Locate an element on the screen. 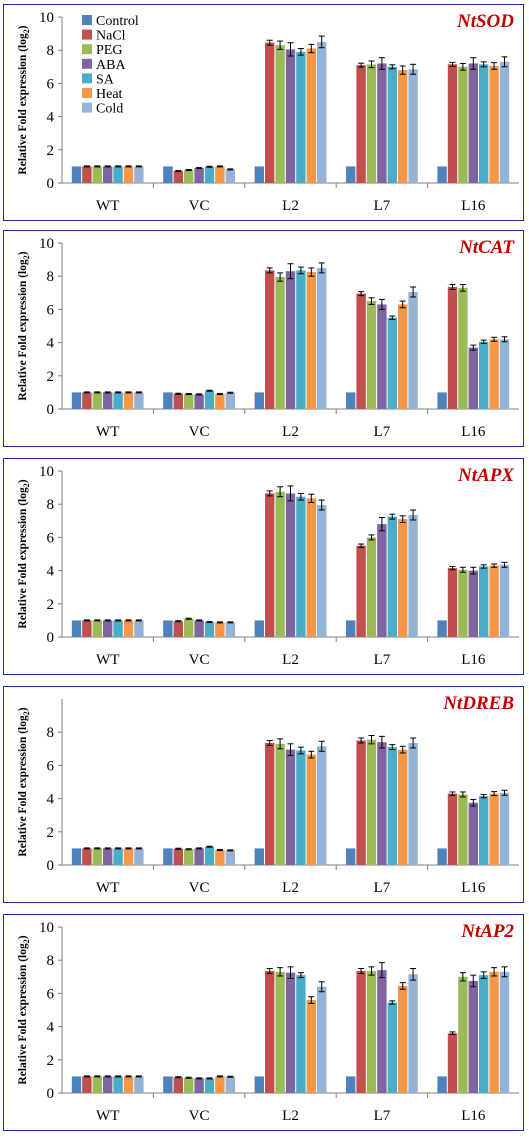 Image resolution: width=529 pixels, height=1140 pixels. y-tick-label: 6 is located at coordinates (51, 994).